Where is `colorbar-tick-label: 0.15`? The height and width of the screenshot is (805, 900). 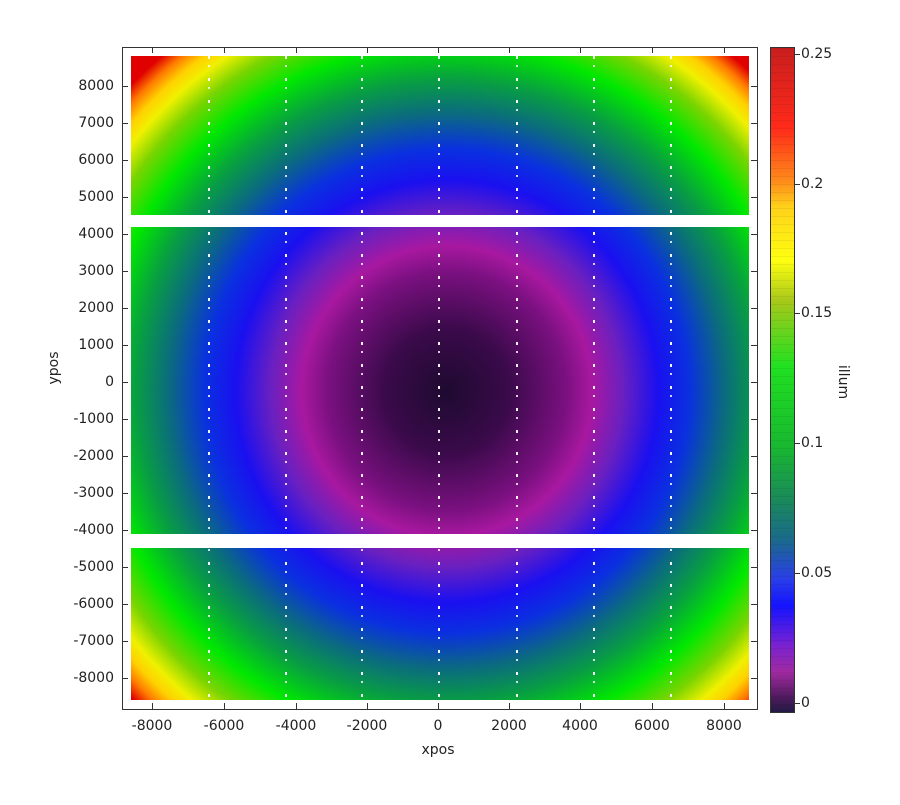 colorbar-tick-label: 0.15 is located at coordinates (817, 313).